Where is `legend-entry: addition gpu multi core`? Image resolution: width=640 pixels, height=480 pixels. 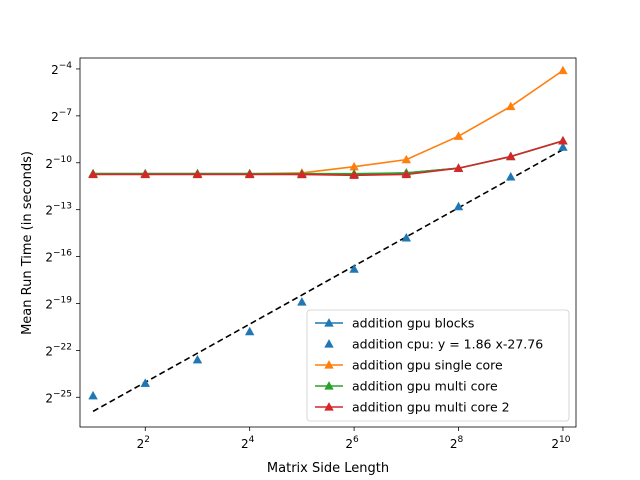
legend-entry: addition gpu multi core is located at coordinates (406, 386).